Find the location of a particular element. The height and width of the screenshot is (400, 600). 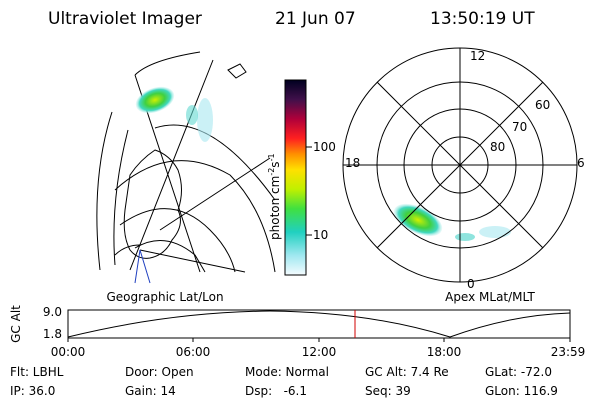

colorbar-tick-label: 100 is located at coordinates (324, 147).